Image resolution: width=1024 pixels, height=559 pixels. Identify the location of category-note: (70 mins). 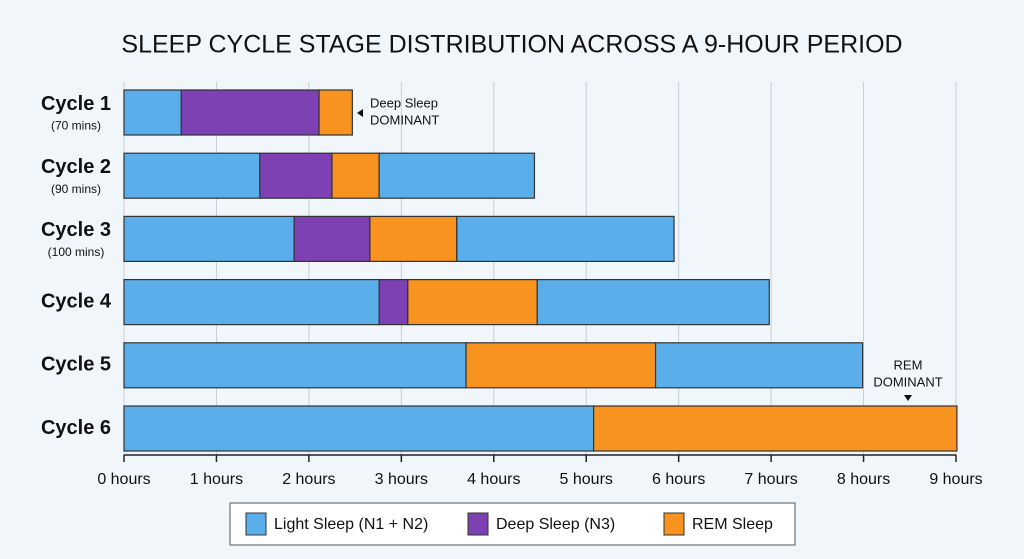
(76, 126).